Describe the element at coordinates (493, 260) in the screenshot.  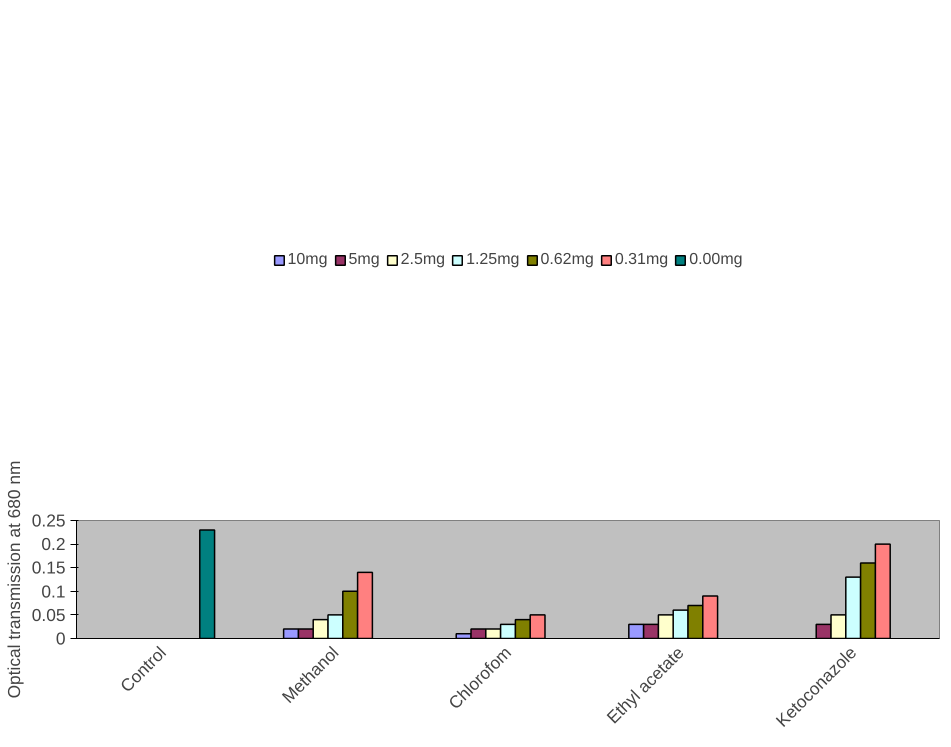
I see `legend-label: 1.25mg` at that location.